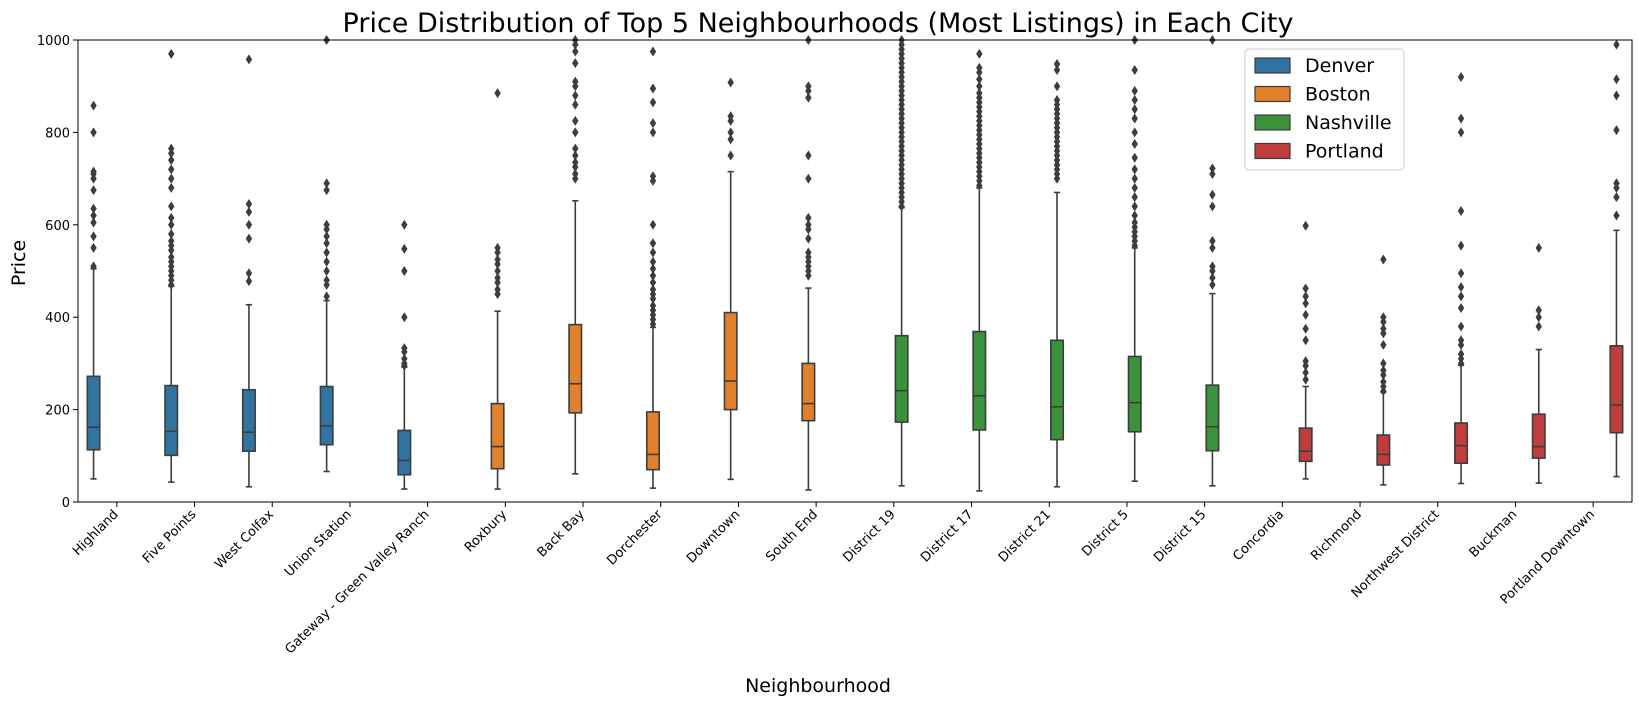 The width and height of the screenshot is (1639, 705). I want to click on y-axis-label: Price, so click(19, 263).